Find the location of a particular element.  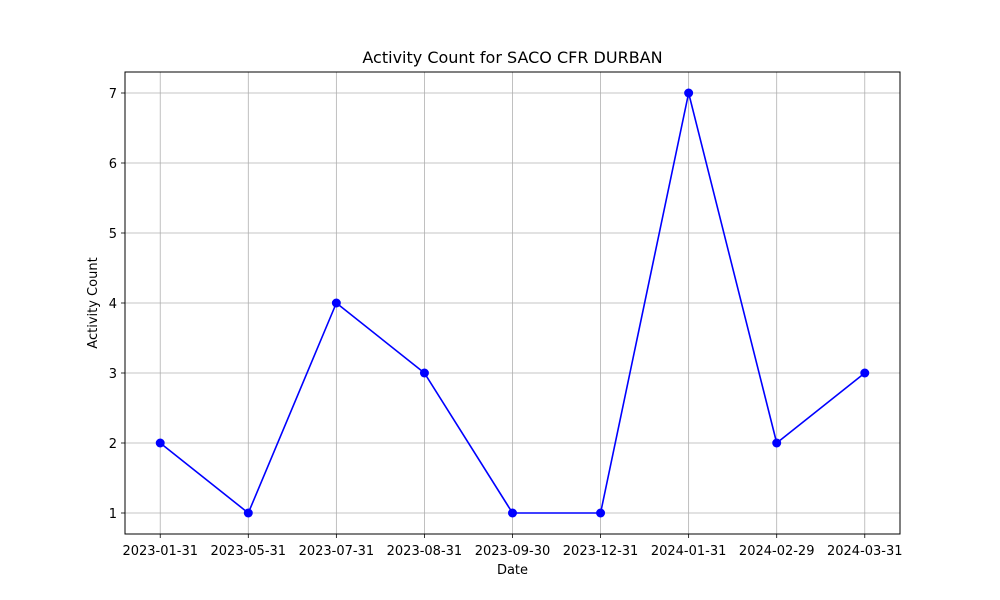

x-tick-label: 2023-08-31 is located at coordinates (425, 551).